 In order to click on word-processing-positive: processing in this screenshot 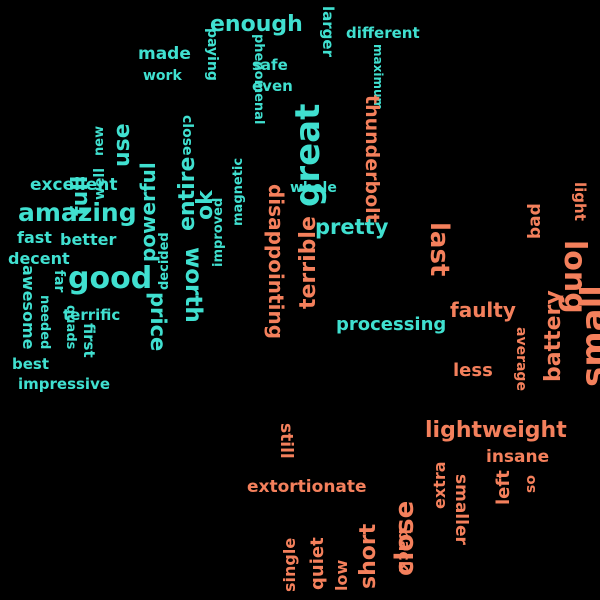, I will do `click(391, 324)`.